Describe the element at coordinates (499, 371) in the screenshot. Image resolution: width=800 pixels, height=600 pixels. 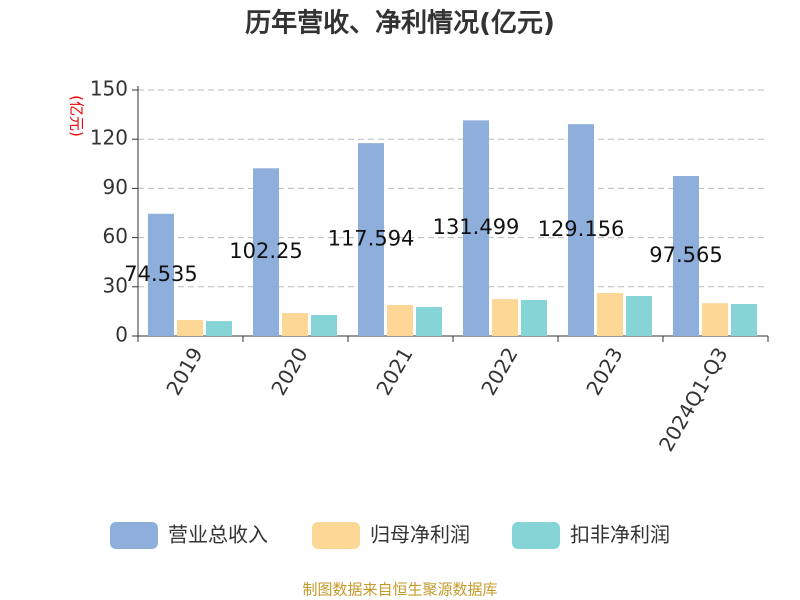
I see `x-tick-label: 2022` at that location.